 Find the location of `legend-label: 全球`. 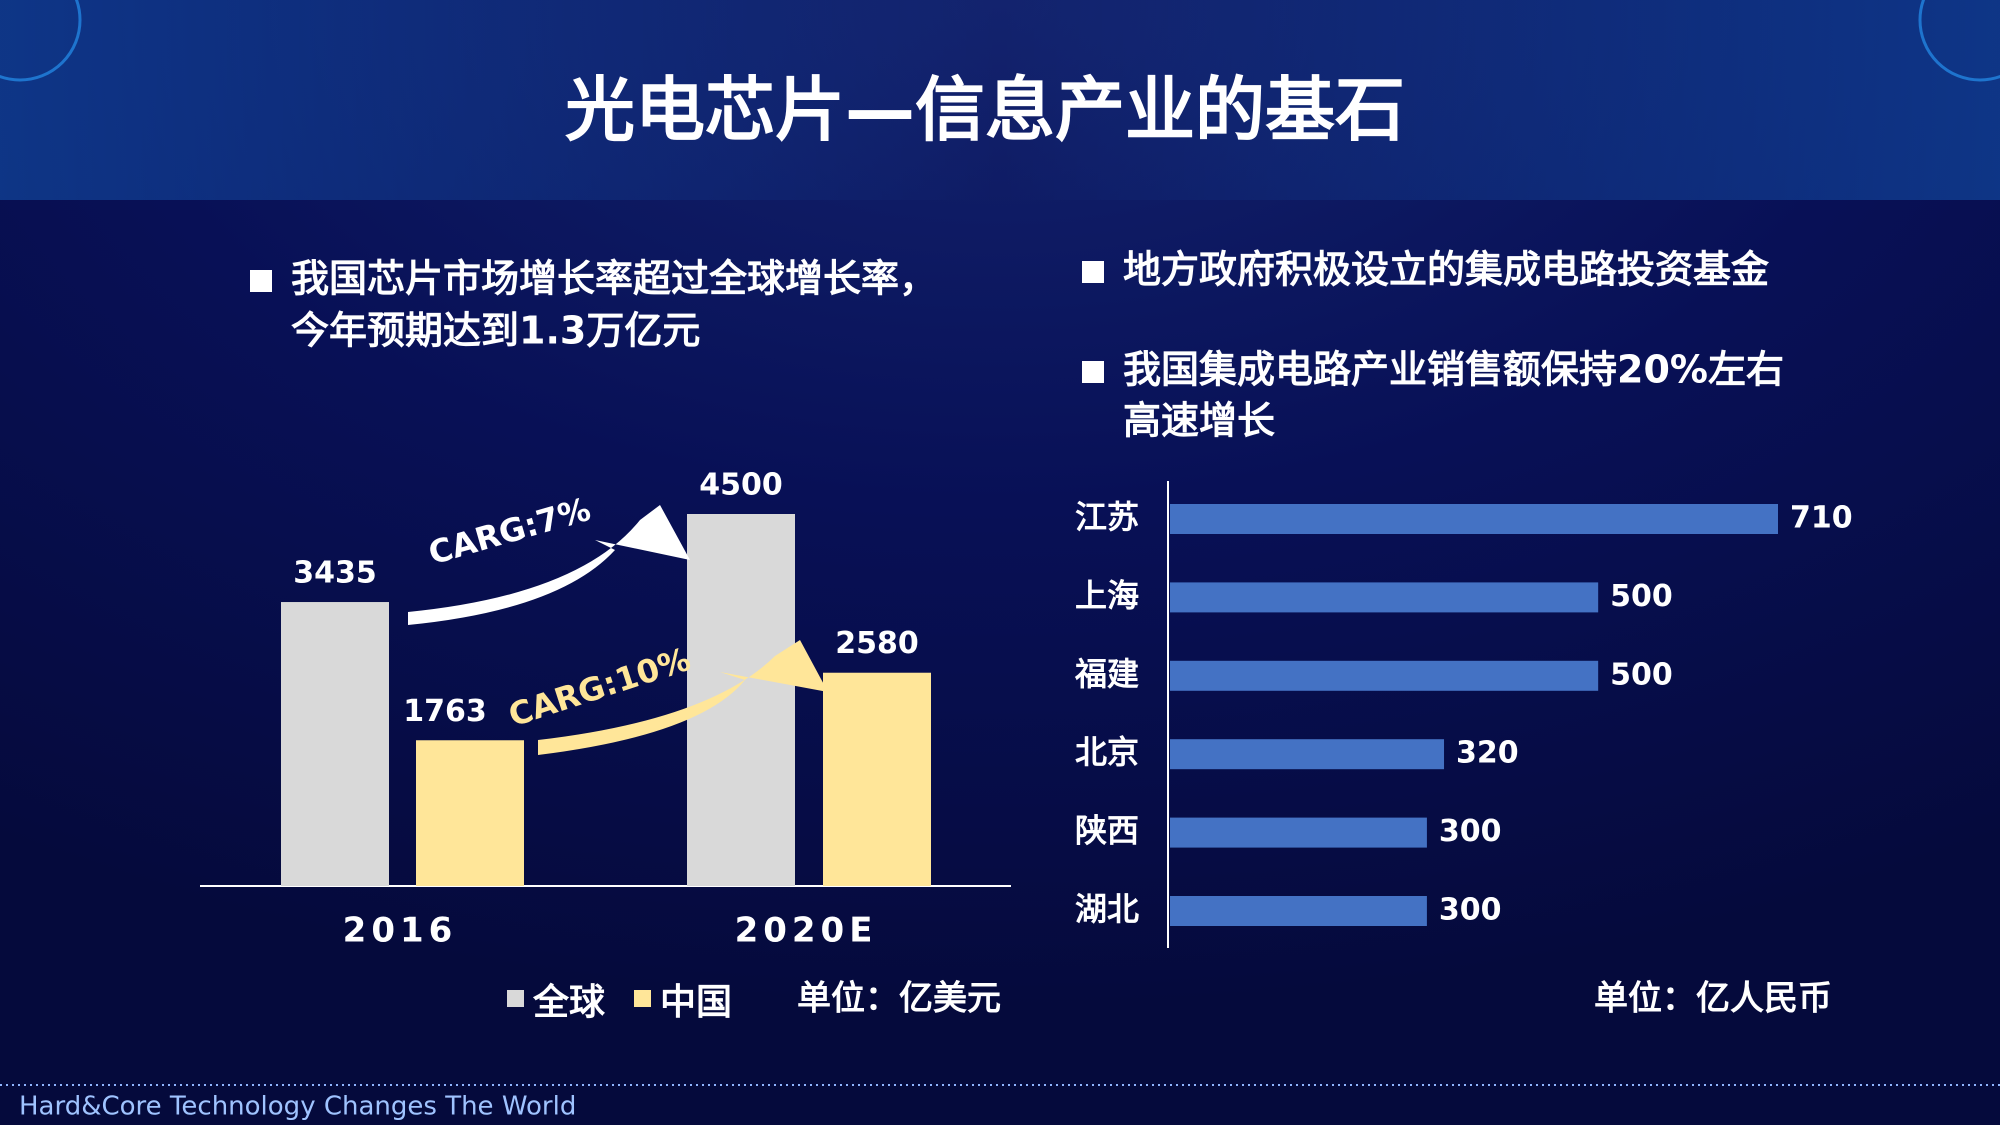

legend-label: 全球 is located at coordinates (569, 1002).